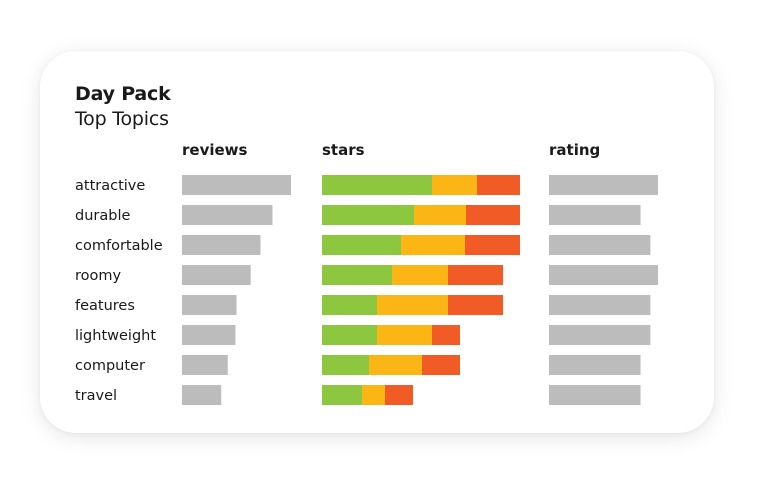 The image size is (764, 490). What do you see at coordinates (498, 185) in the screenshot?
I see `stars-low-segment-attractive` at bounding box center [498, 185].